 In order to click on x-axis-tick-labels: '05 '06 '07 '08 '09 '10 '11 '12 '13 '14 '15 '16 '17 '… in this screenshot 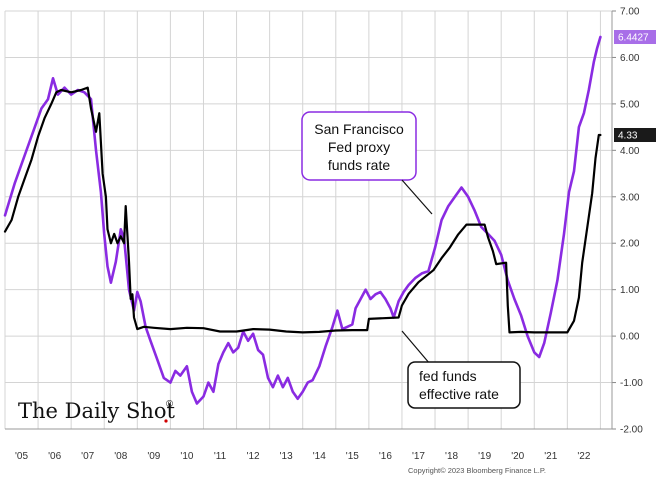, I will do `click(303, 456)`.